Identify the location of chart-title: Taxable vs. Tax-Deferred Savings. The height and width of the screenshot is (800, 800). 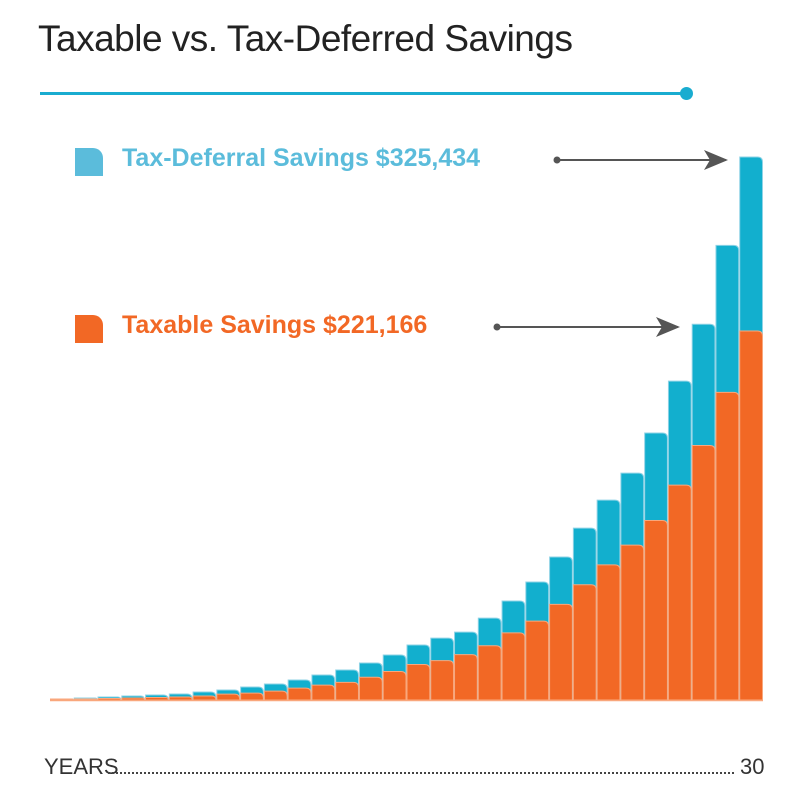
(305, 38).